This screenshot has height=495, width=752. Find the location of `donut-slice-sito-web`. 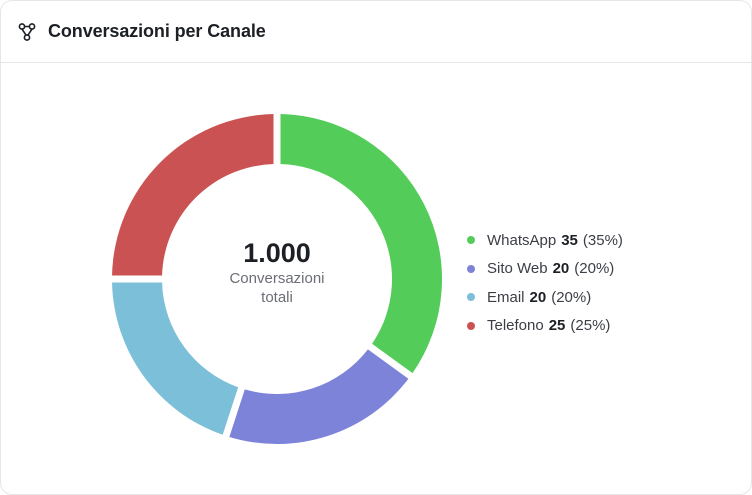

donut-slice-sito-web is located at coordinates (319, 396).